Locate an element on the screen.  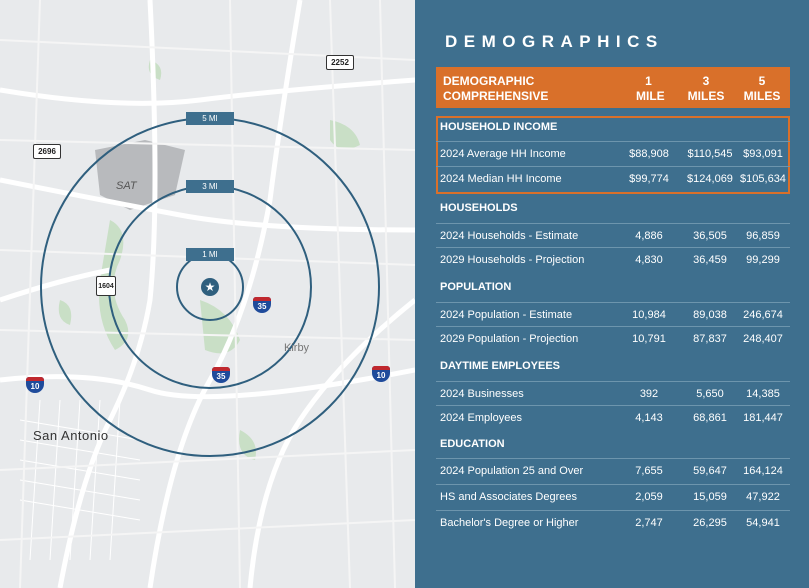
star-icon: ★ is located at coordinates (210, 287).